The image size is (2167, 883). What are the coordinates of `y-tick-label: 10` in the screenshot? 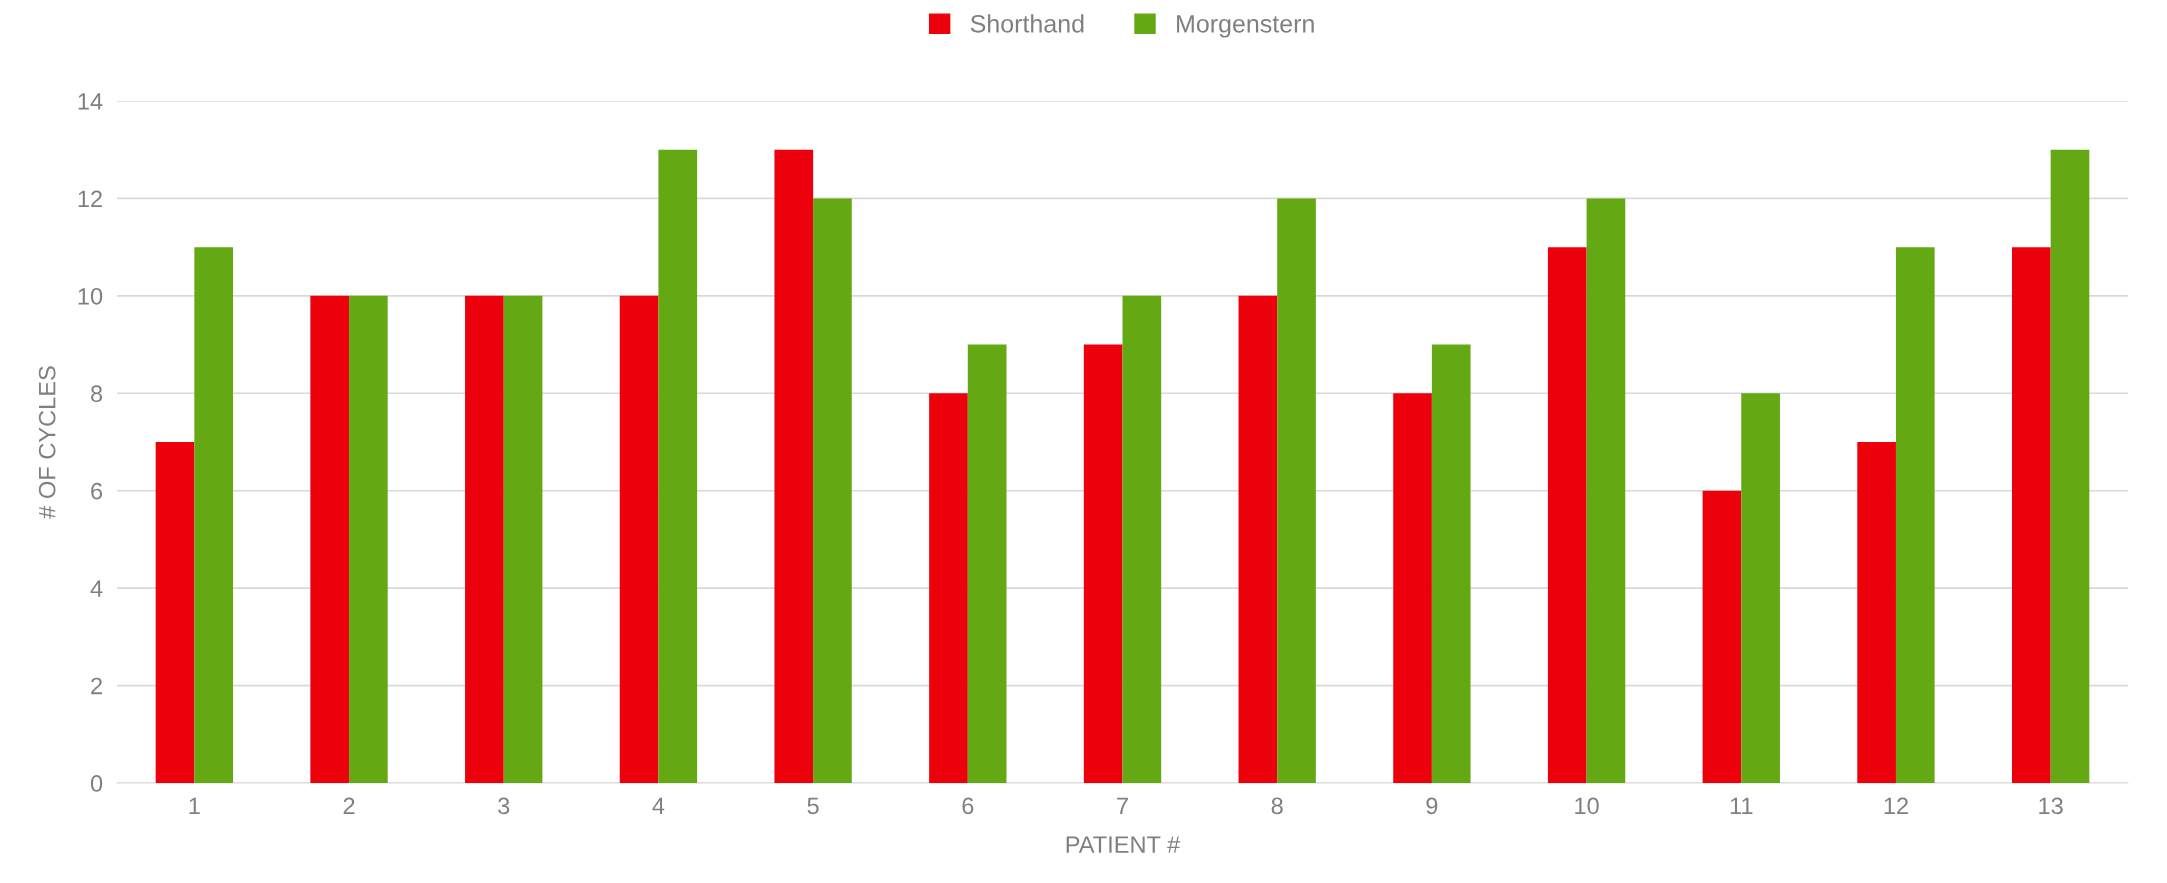 It's located at (90, 296).